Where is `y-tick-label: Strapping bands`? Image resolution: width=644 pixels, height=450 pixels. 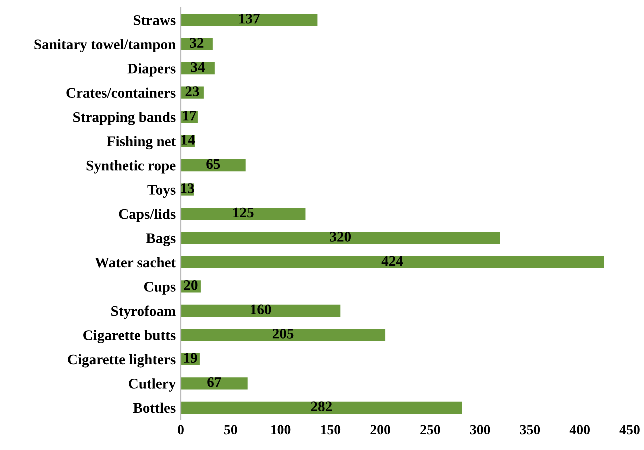 y-tick-label: Strapping bands is located at coordinates (125, 119).